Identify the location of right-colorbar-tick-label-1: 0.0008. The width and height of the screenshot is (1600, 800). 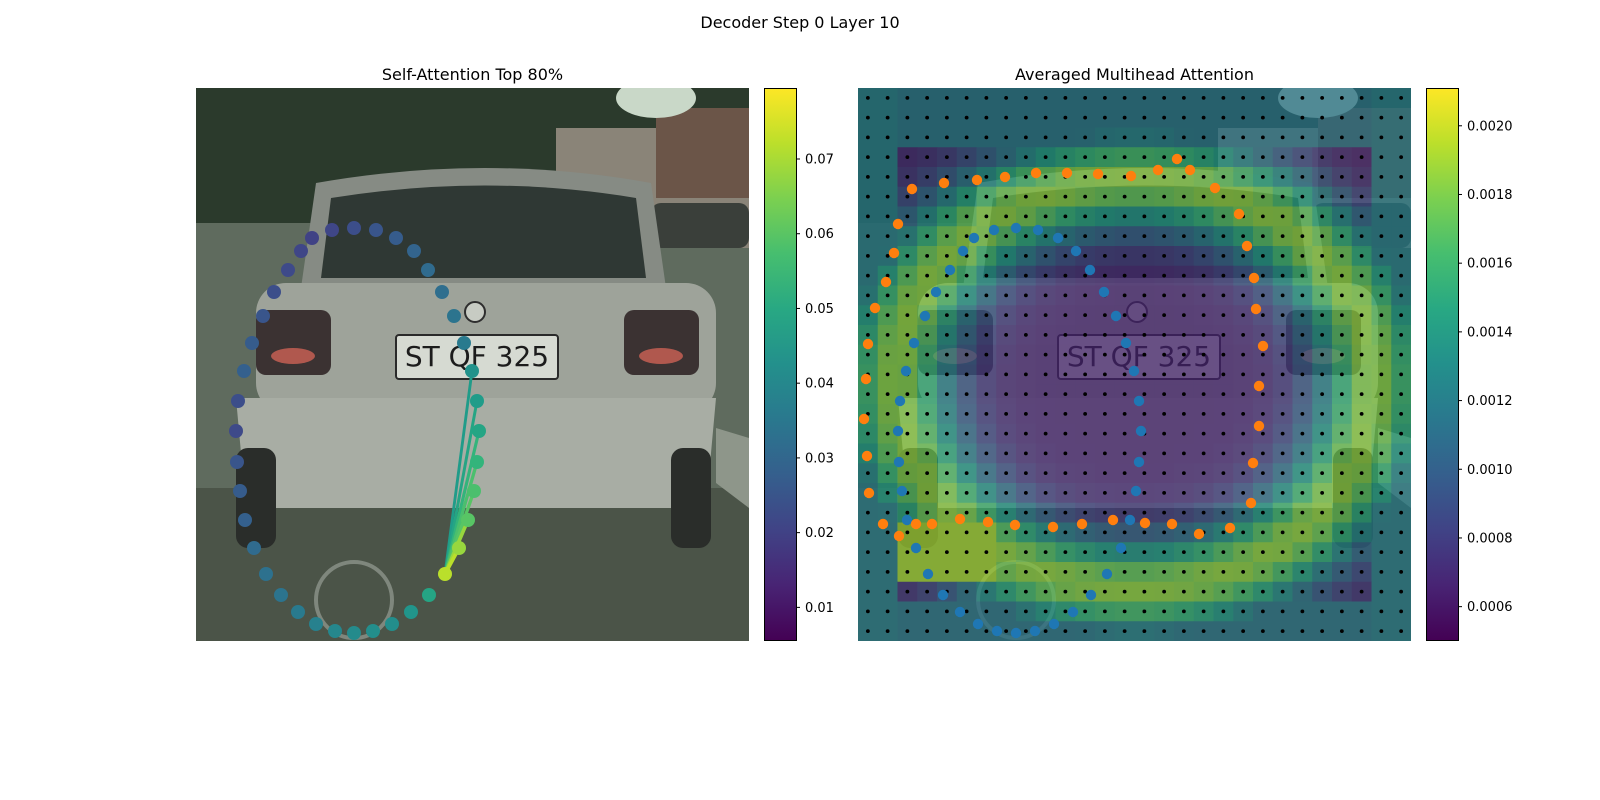
(1490, 538).